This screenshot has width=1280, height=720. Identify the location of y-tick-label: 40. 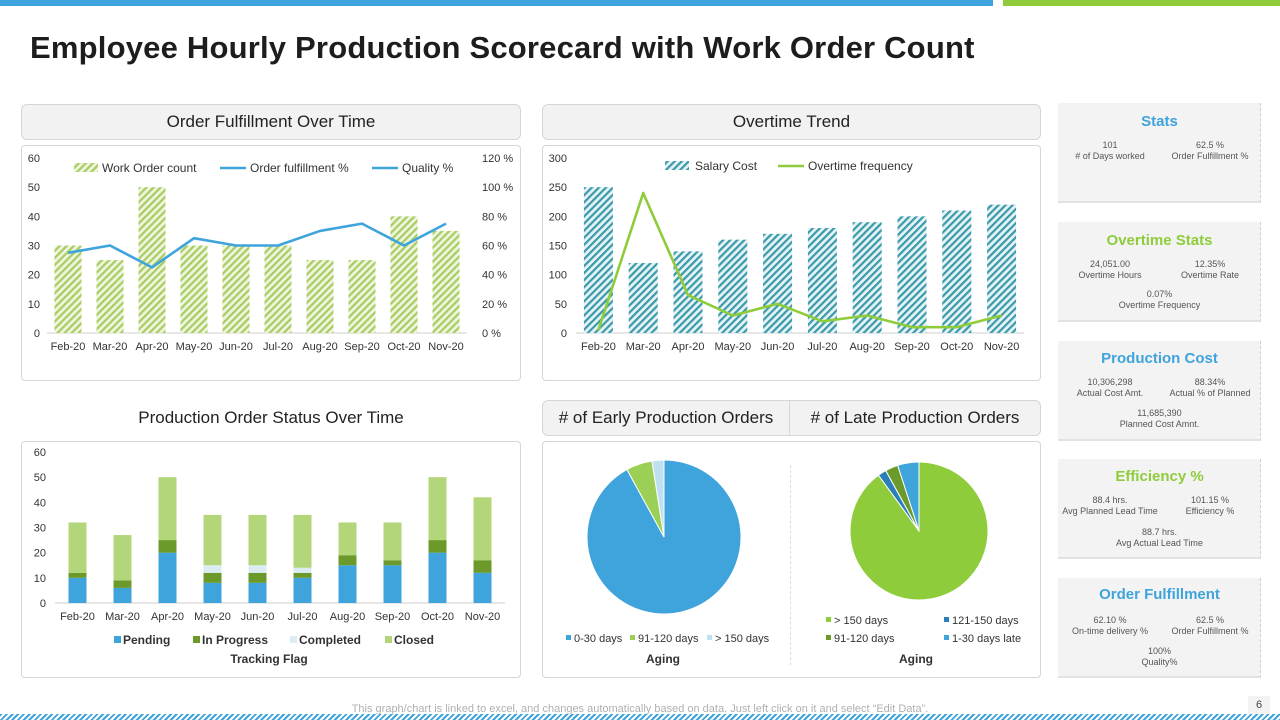
(40, 503).